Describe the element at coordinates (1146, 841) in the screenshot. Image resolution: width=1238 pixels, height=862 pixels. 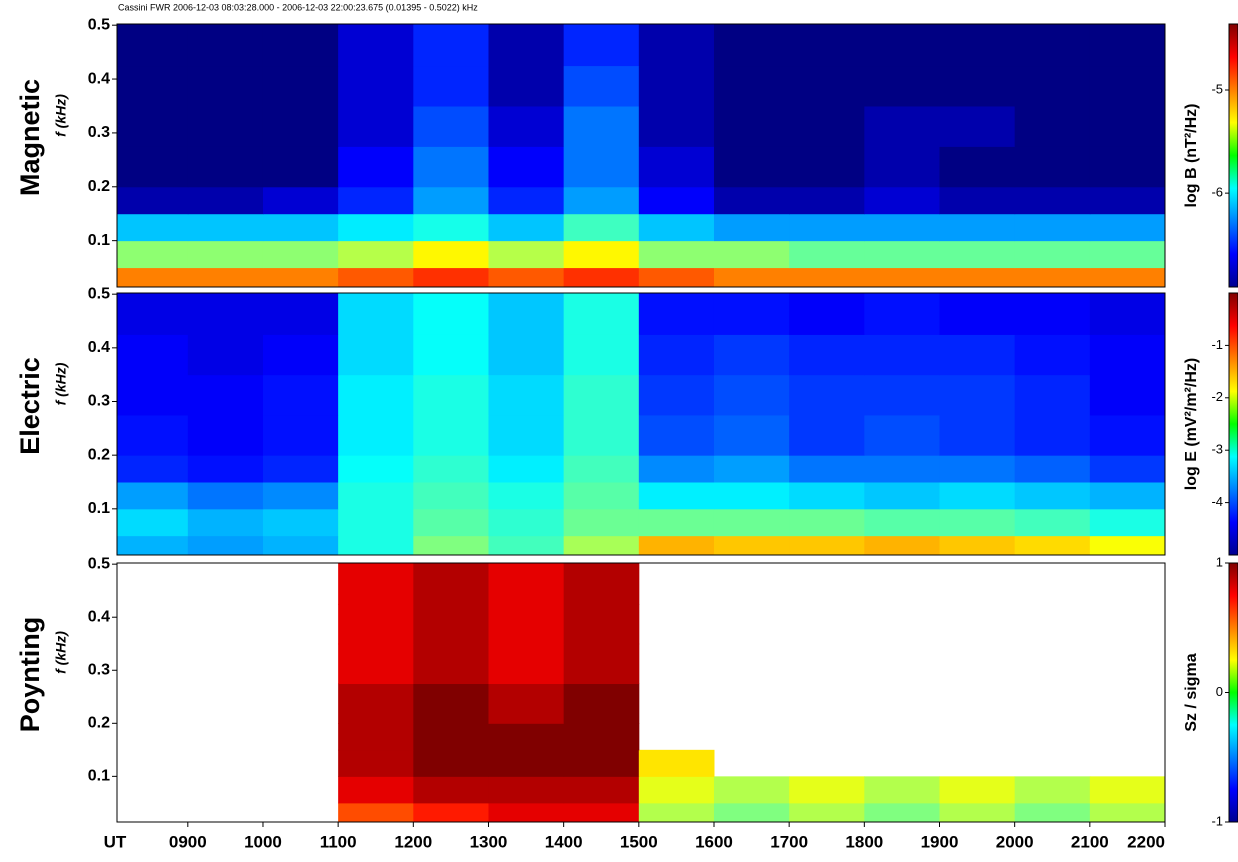
I see `x-tick-label: 2200` at that location.